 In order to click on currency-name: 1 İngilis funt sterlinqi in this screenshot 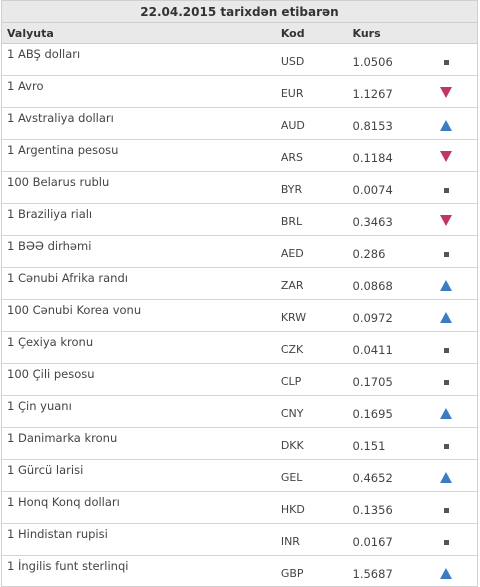, I will do `click(68, 566)`.